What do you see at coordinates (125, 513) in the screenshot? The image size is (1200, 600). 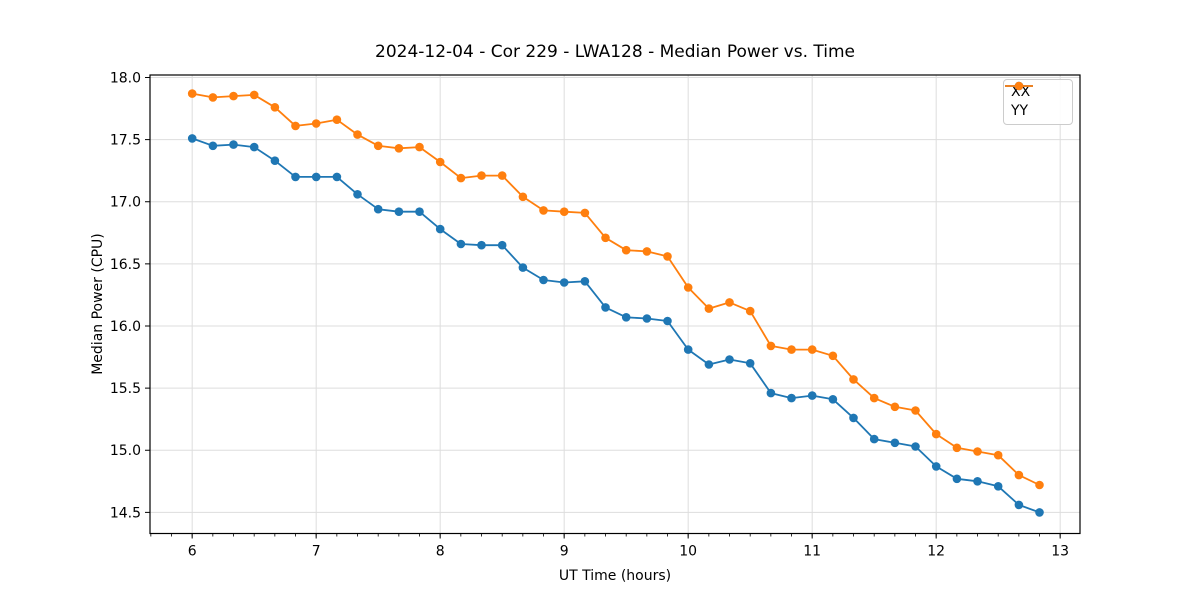 I see `y-tick-label: 14.5` at bounding box center [125, 513].